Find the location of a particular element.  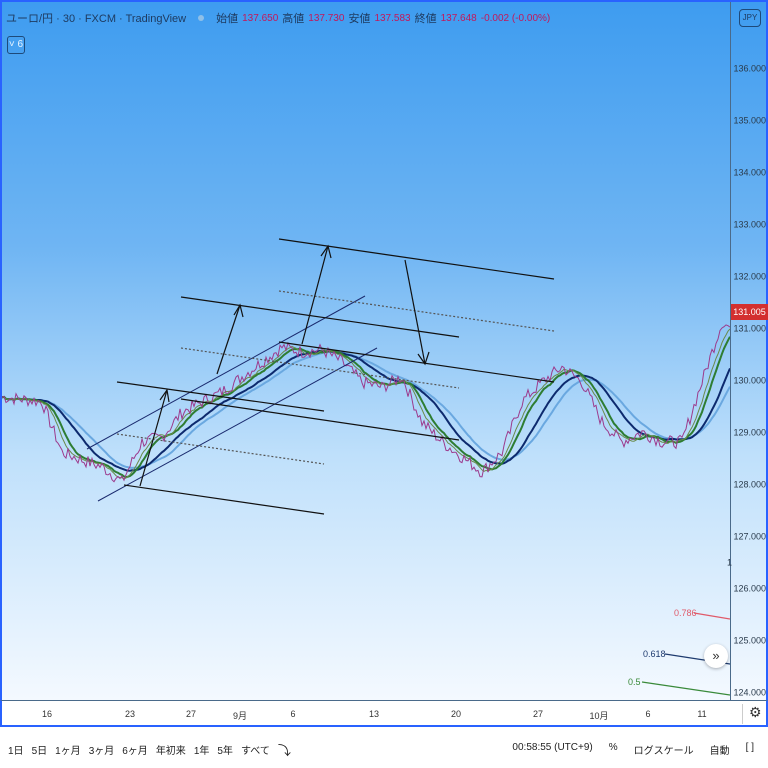

price-tick: 131.000 is located at coordinates (749, 328).